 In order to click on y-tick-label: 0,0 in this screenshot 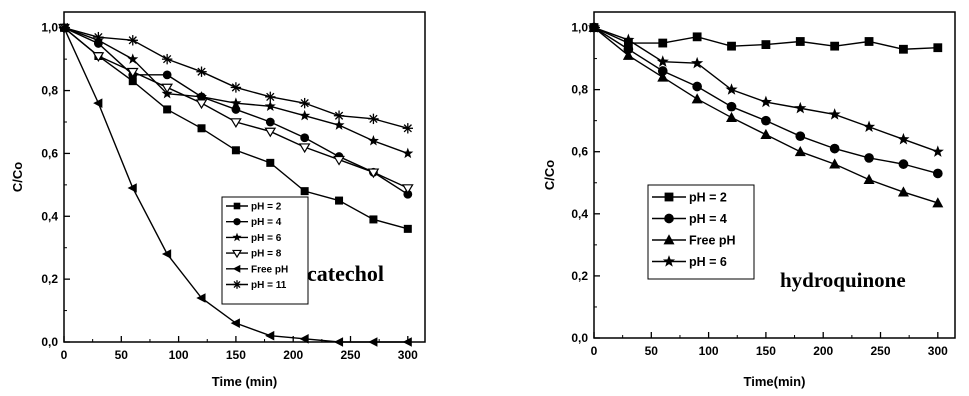, I will do `click(579, 338)`.